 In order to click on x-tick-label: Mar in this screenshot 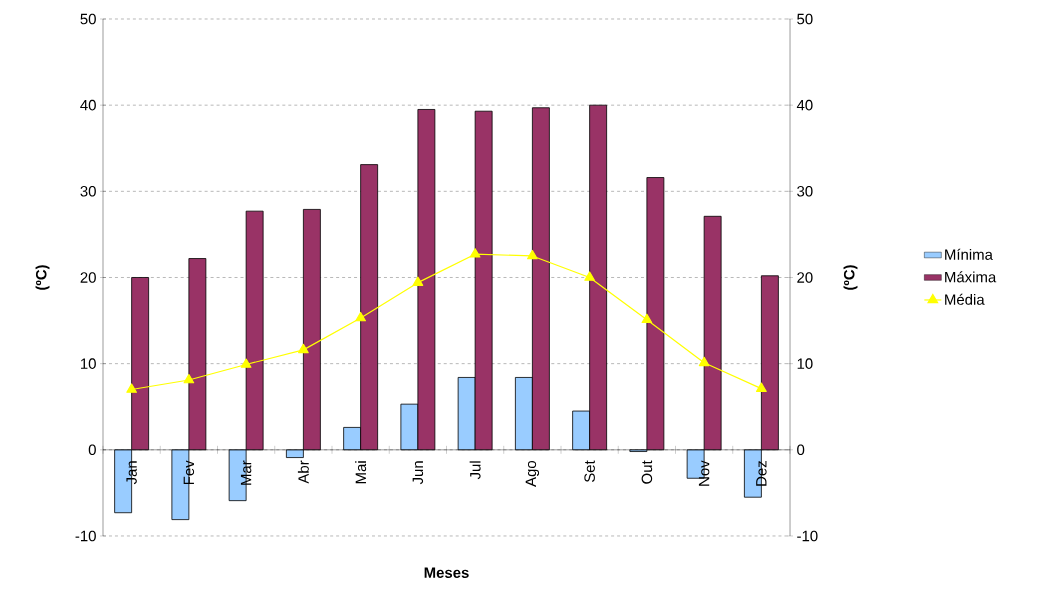, I will do `click(246, 472)`.